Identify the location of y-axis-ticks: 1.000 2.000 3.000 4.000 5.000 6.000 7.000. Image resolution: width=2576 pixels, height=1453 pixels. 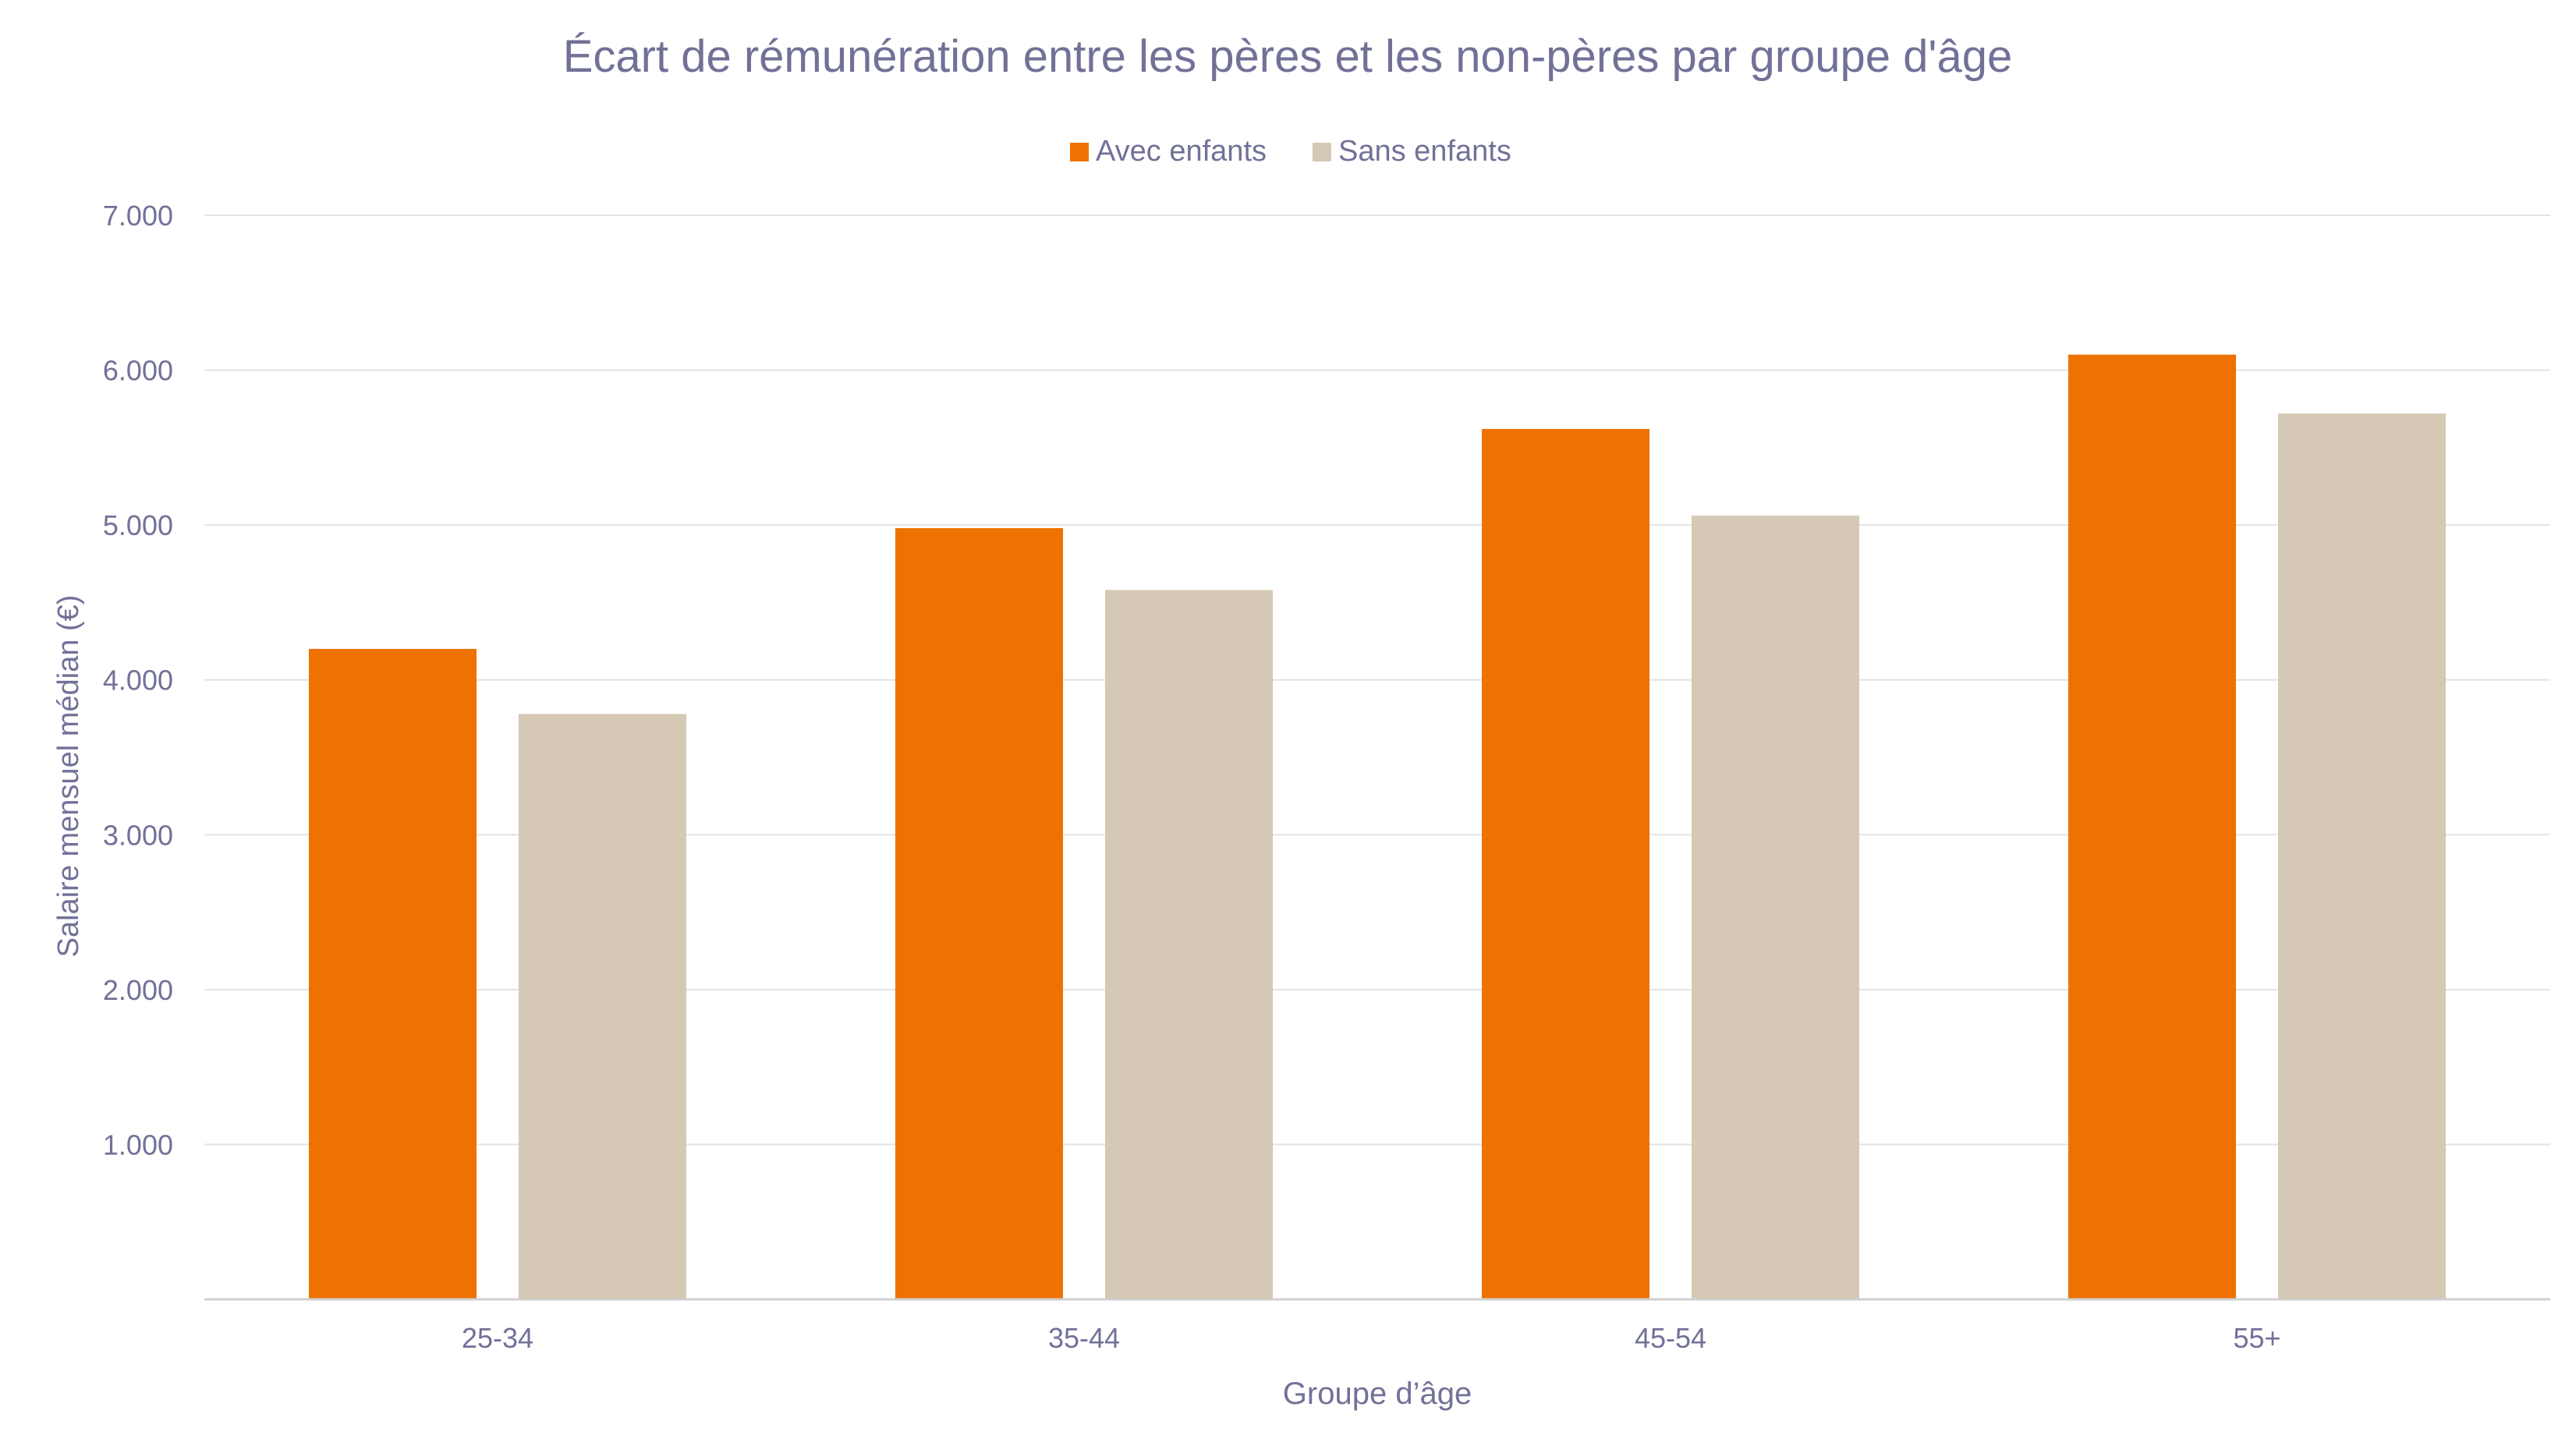
(138, 680).